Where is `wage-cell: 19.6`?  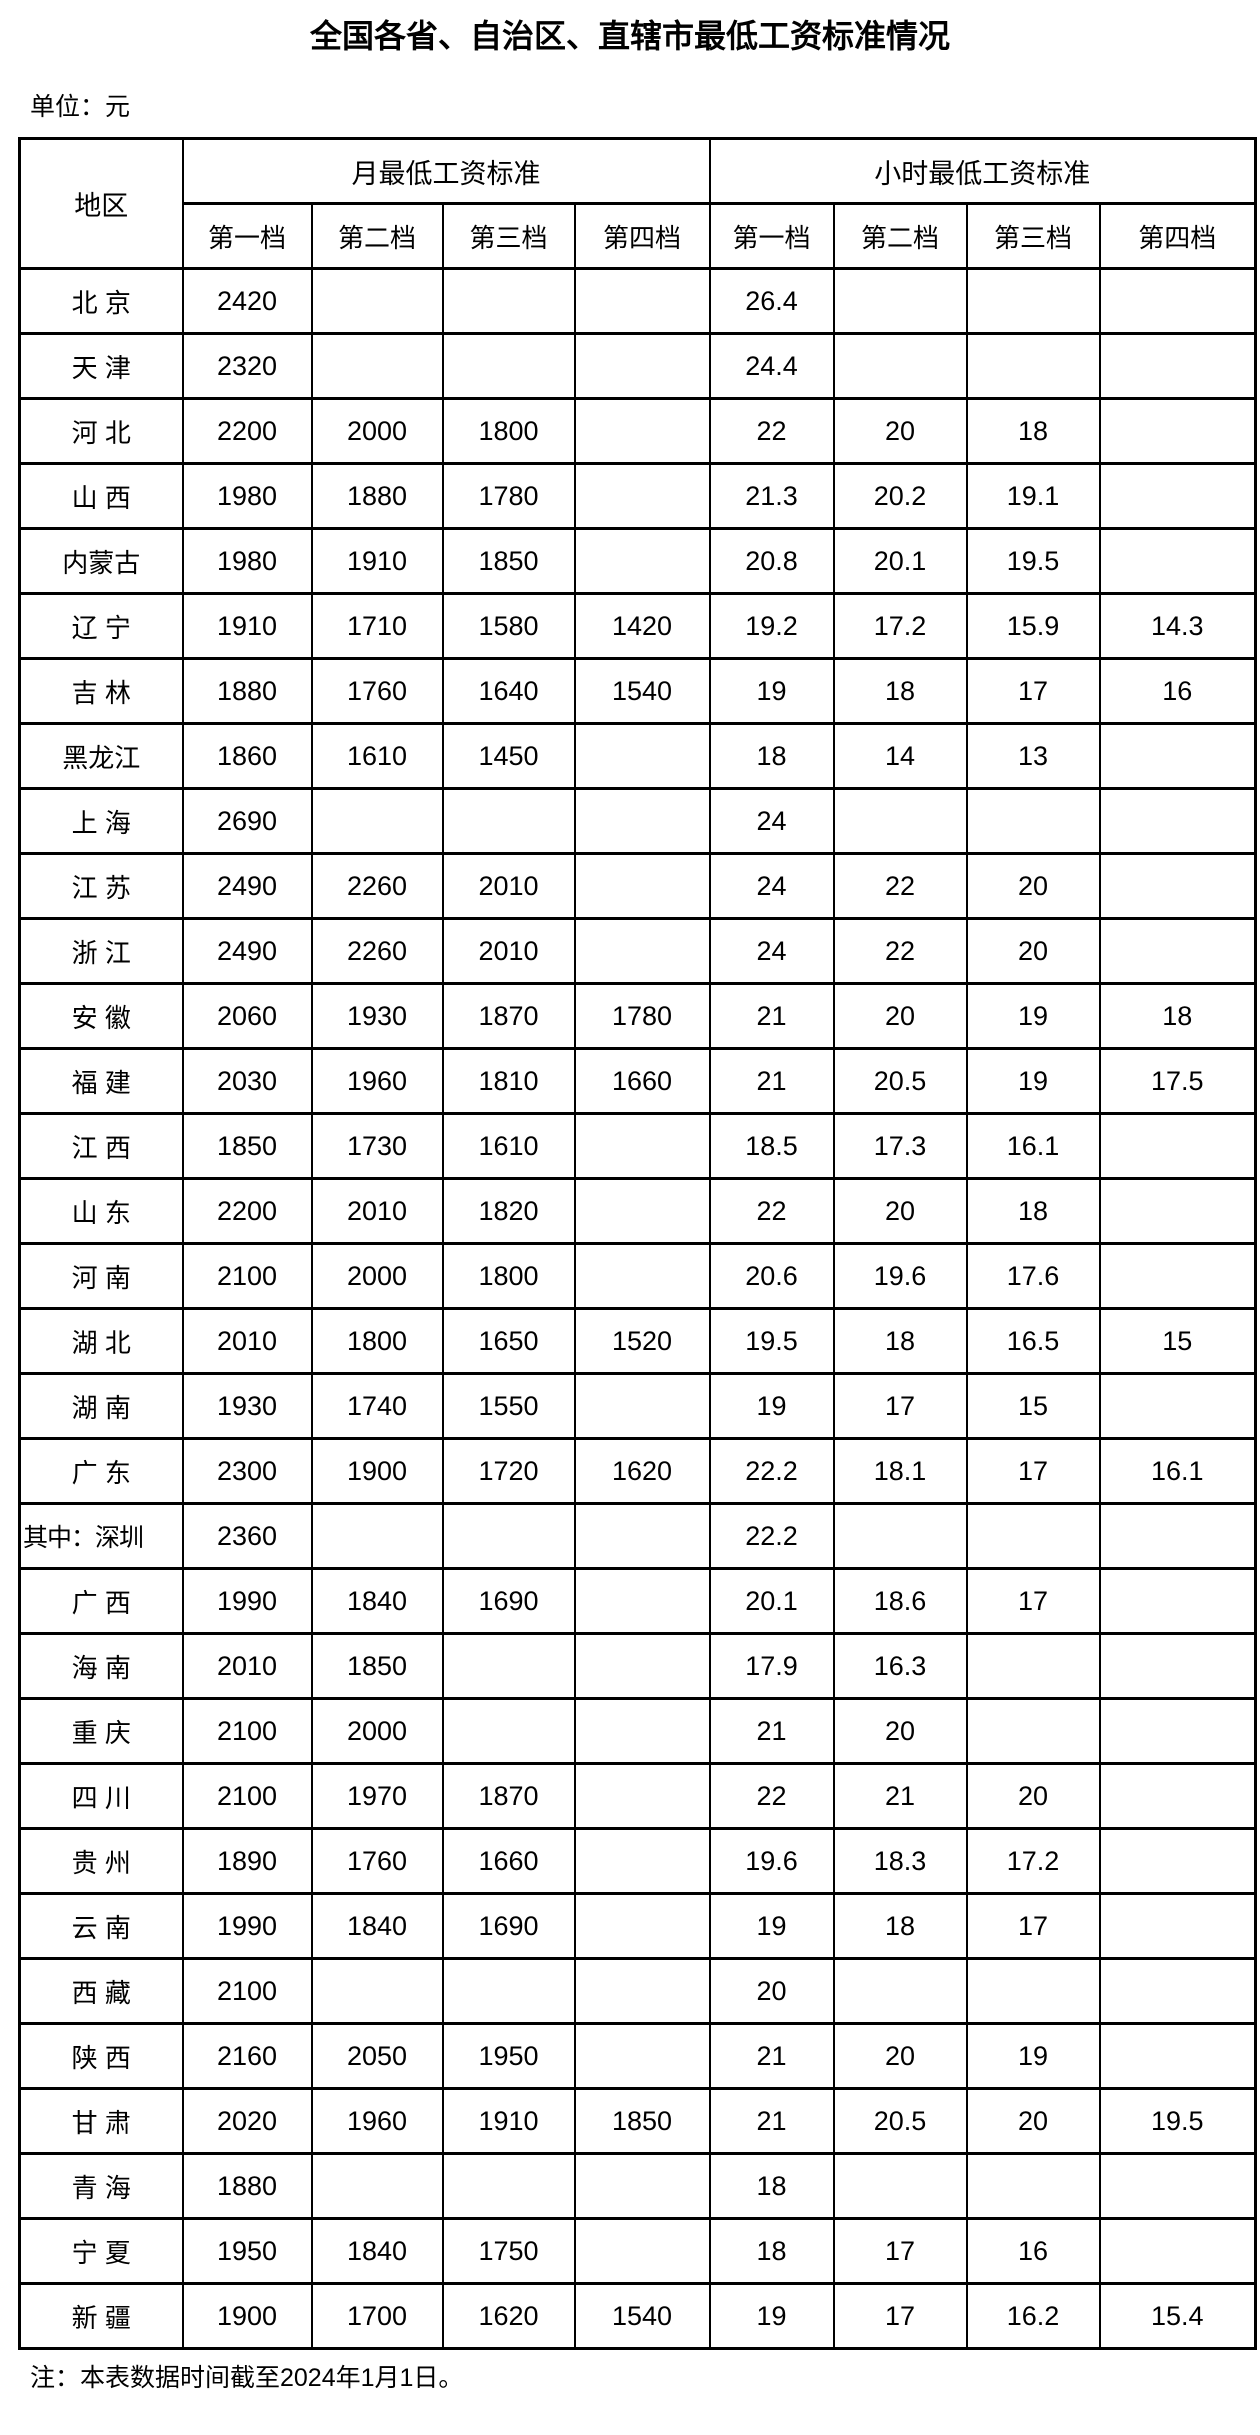 wage-cell: 19.6 is located at coordinates (900, 1276).